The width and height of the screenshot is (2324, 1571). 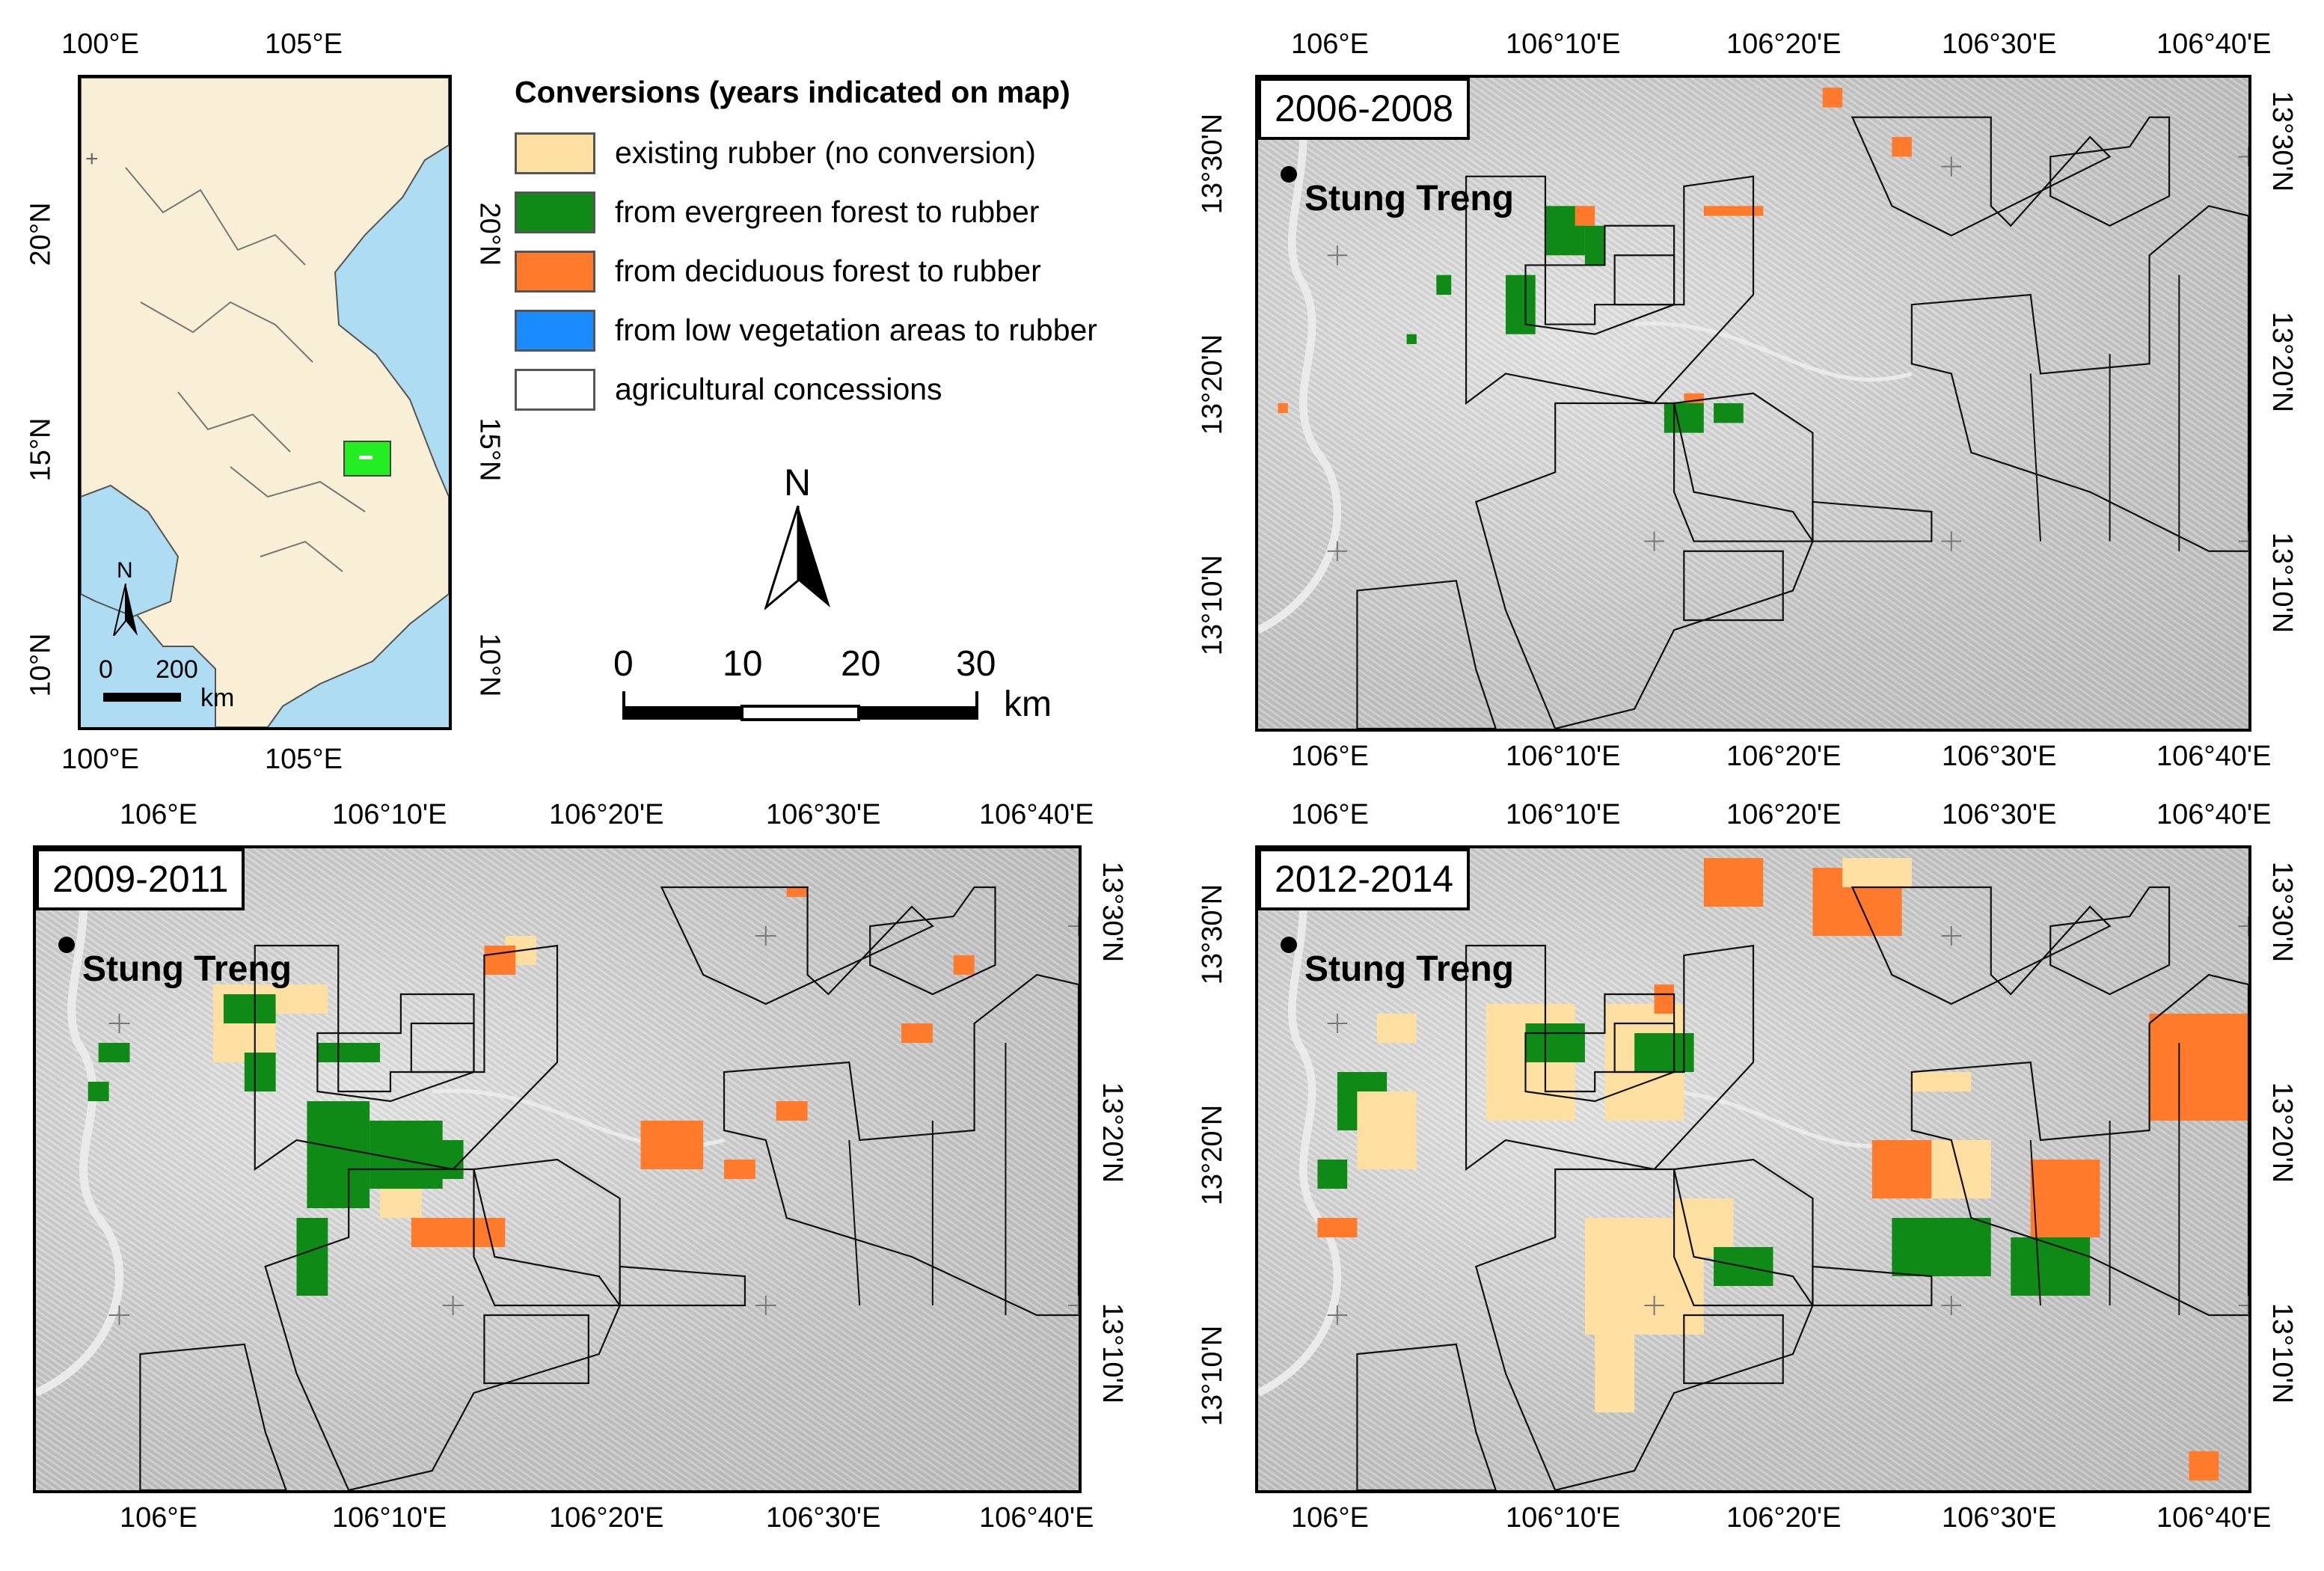 I want to click on gulf, so click(x=130, y=551).